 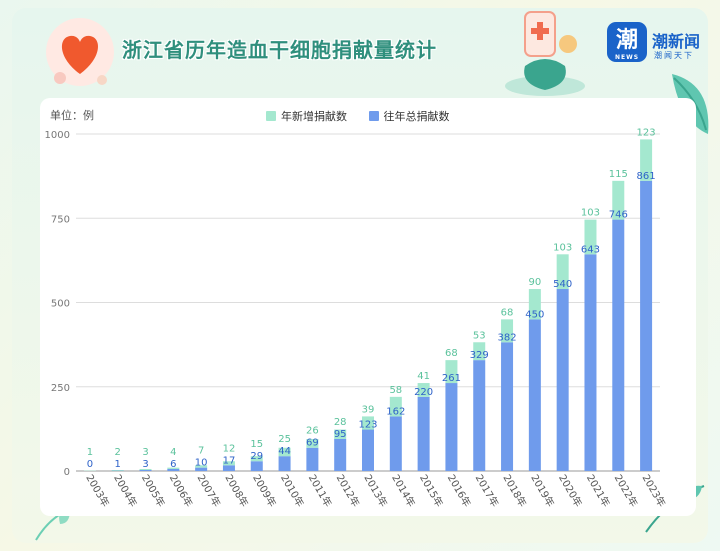 I want to click on data-label-total: 746, so click(x=618, y=215).